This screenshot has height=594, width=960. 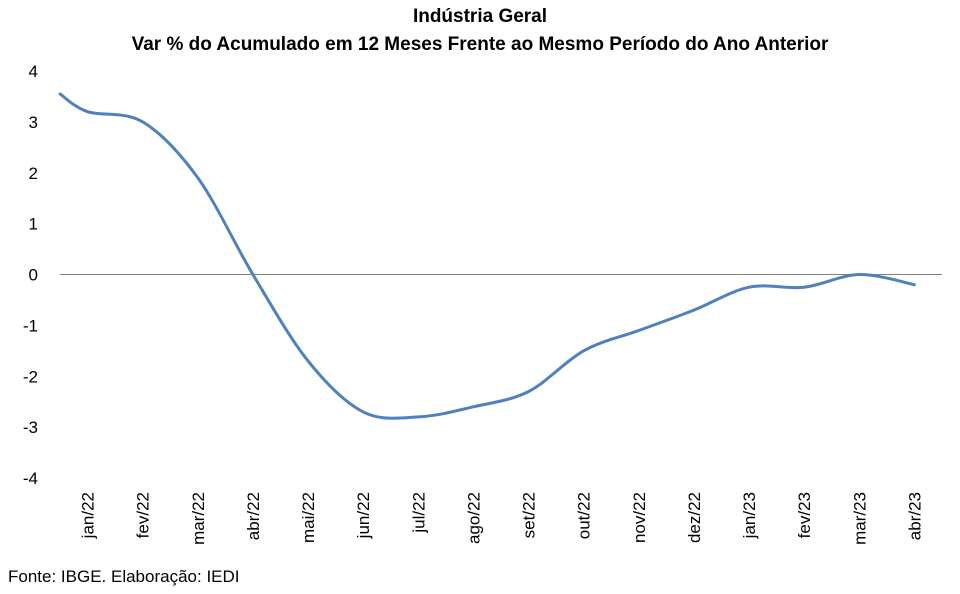 I want to click on y-tick-label: 2, so click(x=33, y=173).